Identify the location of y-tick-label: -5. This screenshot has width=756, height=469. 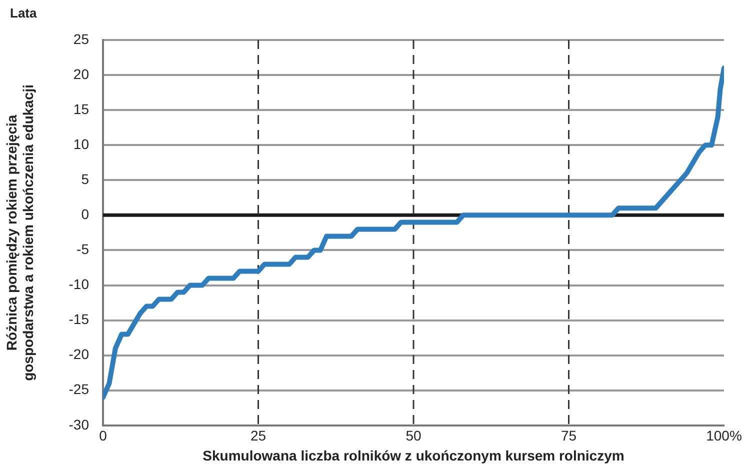
(83, 249).